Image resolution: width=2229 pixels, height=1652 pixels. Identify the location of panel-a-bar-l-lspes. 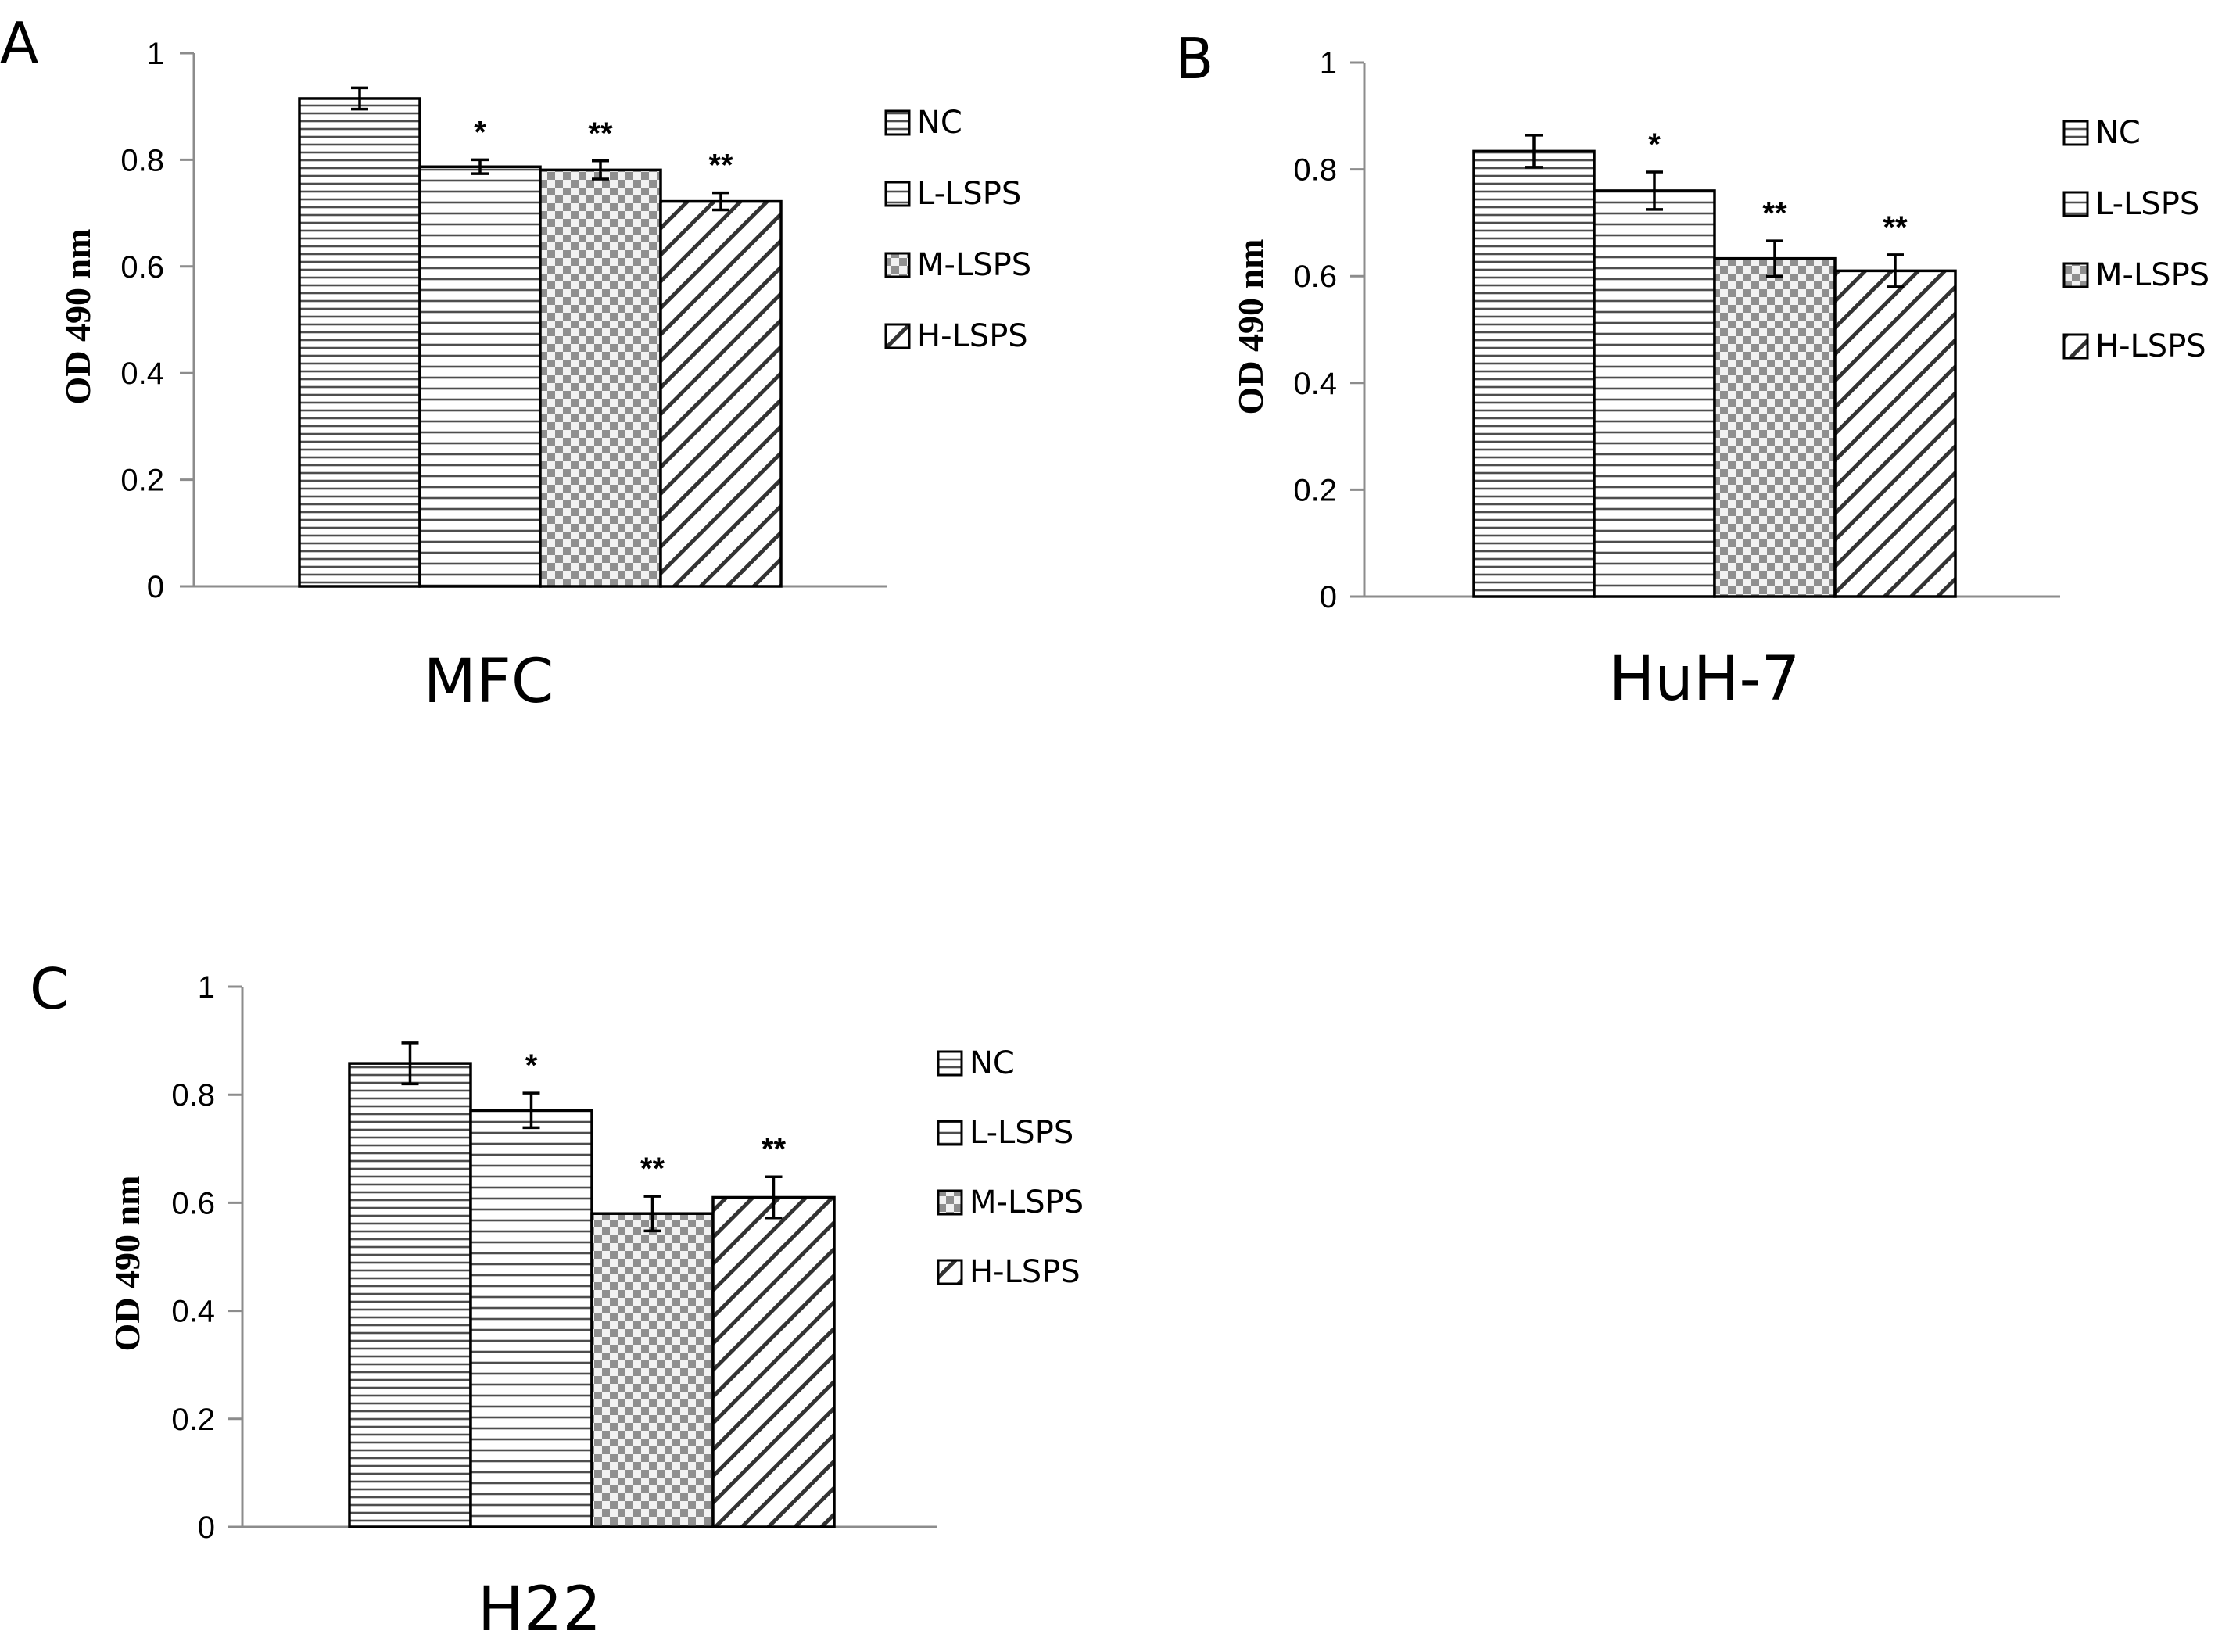
(480, 376).